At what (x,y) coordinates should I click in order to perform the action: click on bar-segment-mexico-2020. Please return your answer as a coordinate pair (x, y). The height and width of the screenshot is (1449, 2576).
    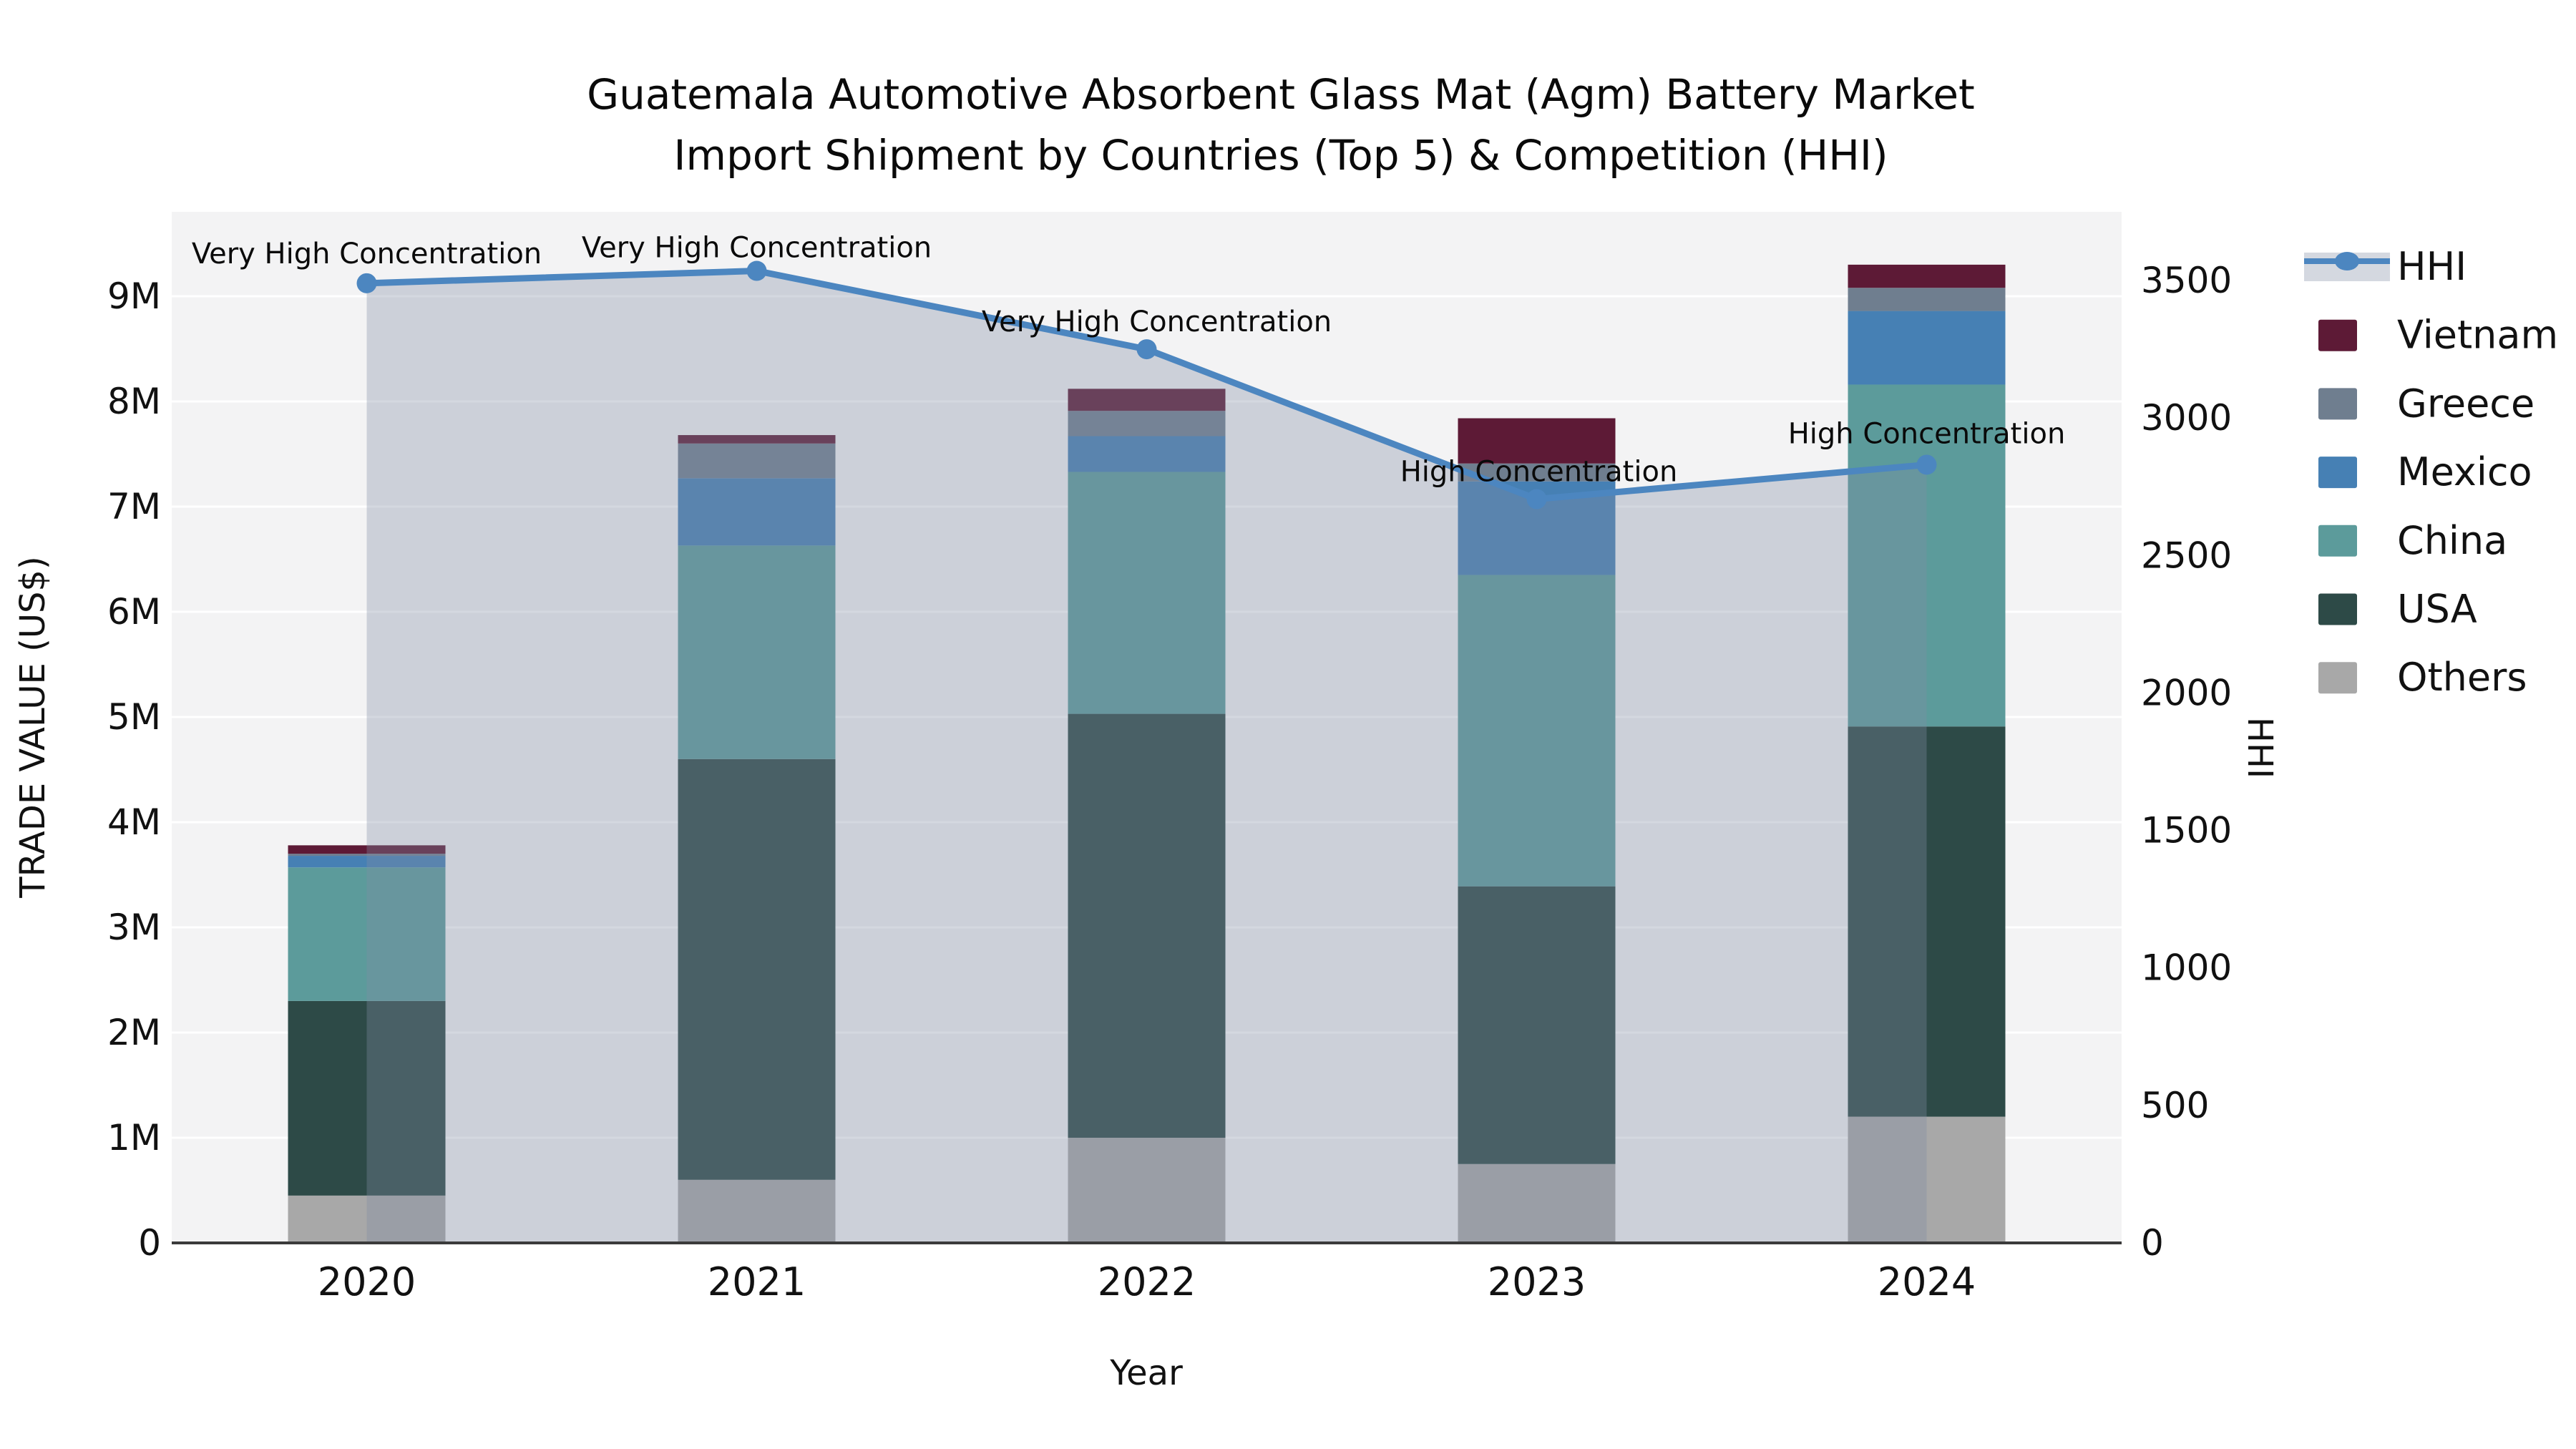
    Looking at the image, I should click on (367, 862).